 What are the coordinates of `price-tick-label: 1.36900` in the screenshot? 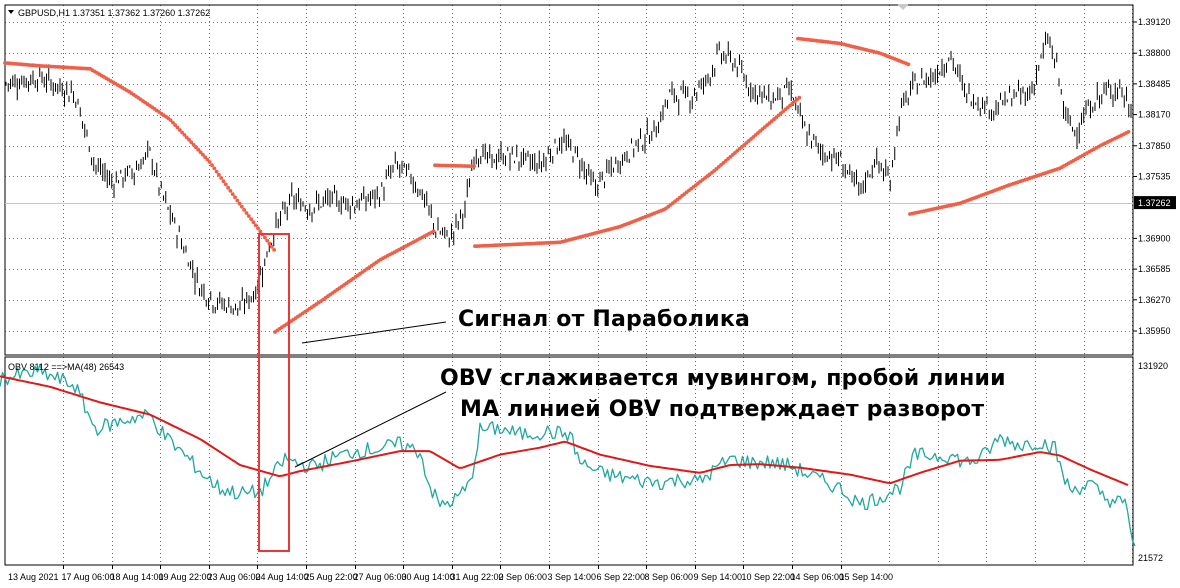 It's located at (1154, 238).